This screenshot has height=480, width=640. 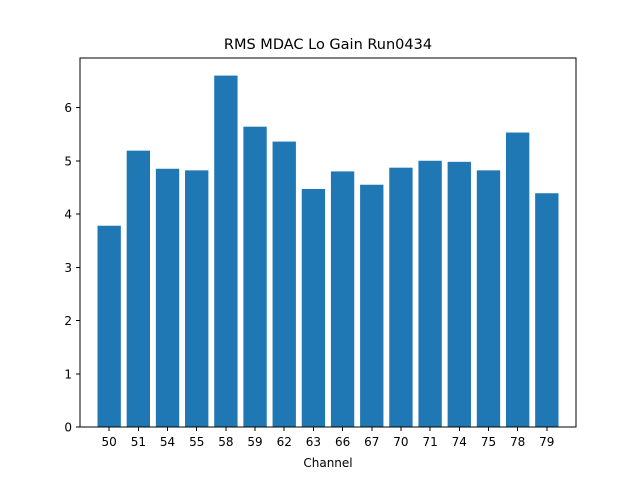 What do you see at coordinates (284, 442) in the screenshot?
I see `x-tick-label: 62` at bounding box center [284, 442].